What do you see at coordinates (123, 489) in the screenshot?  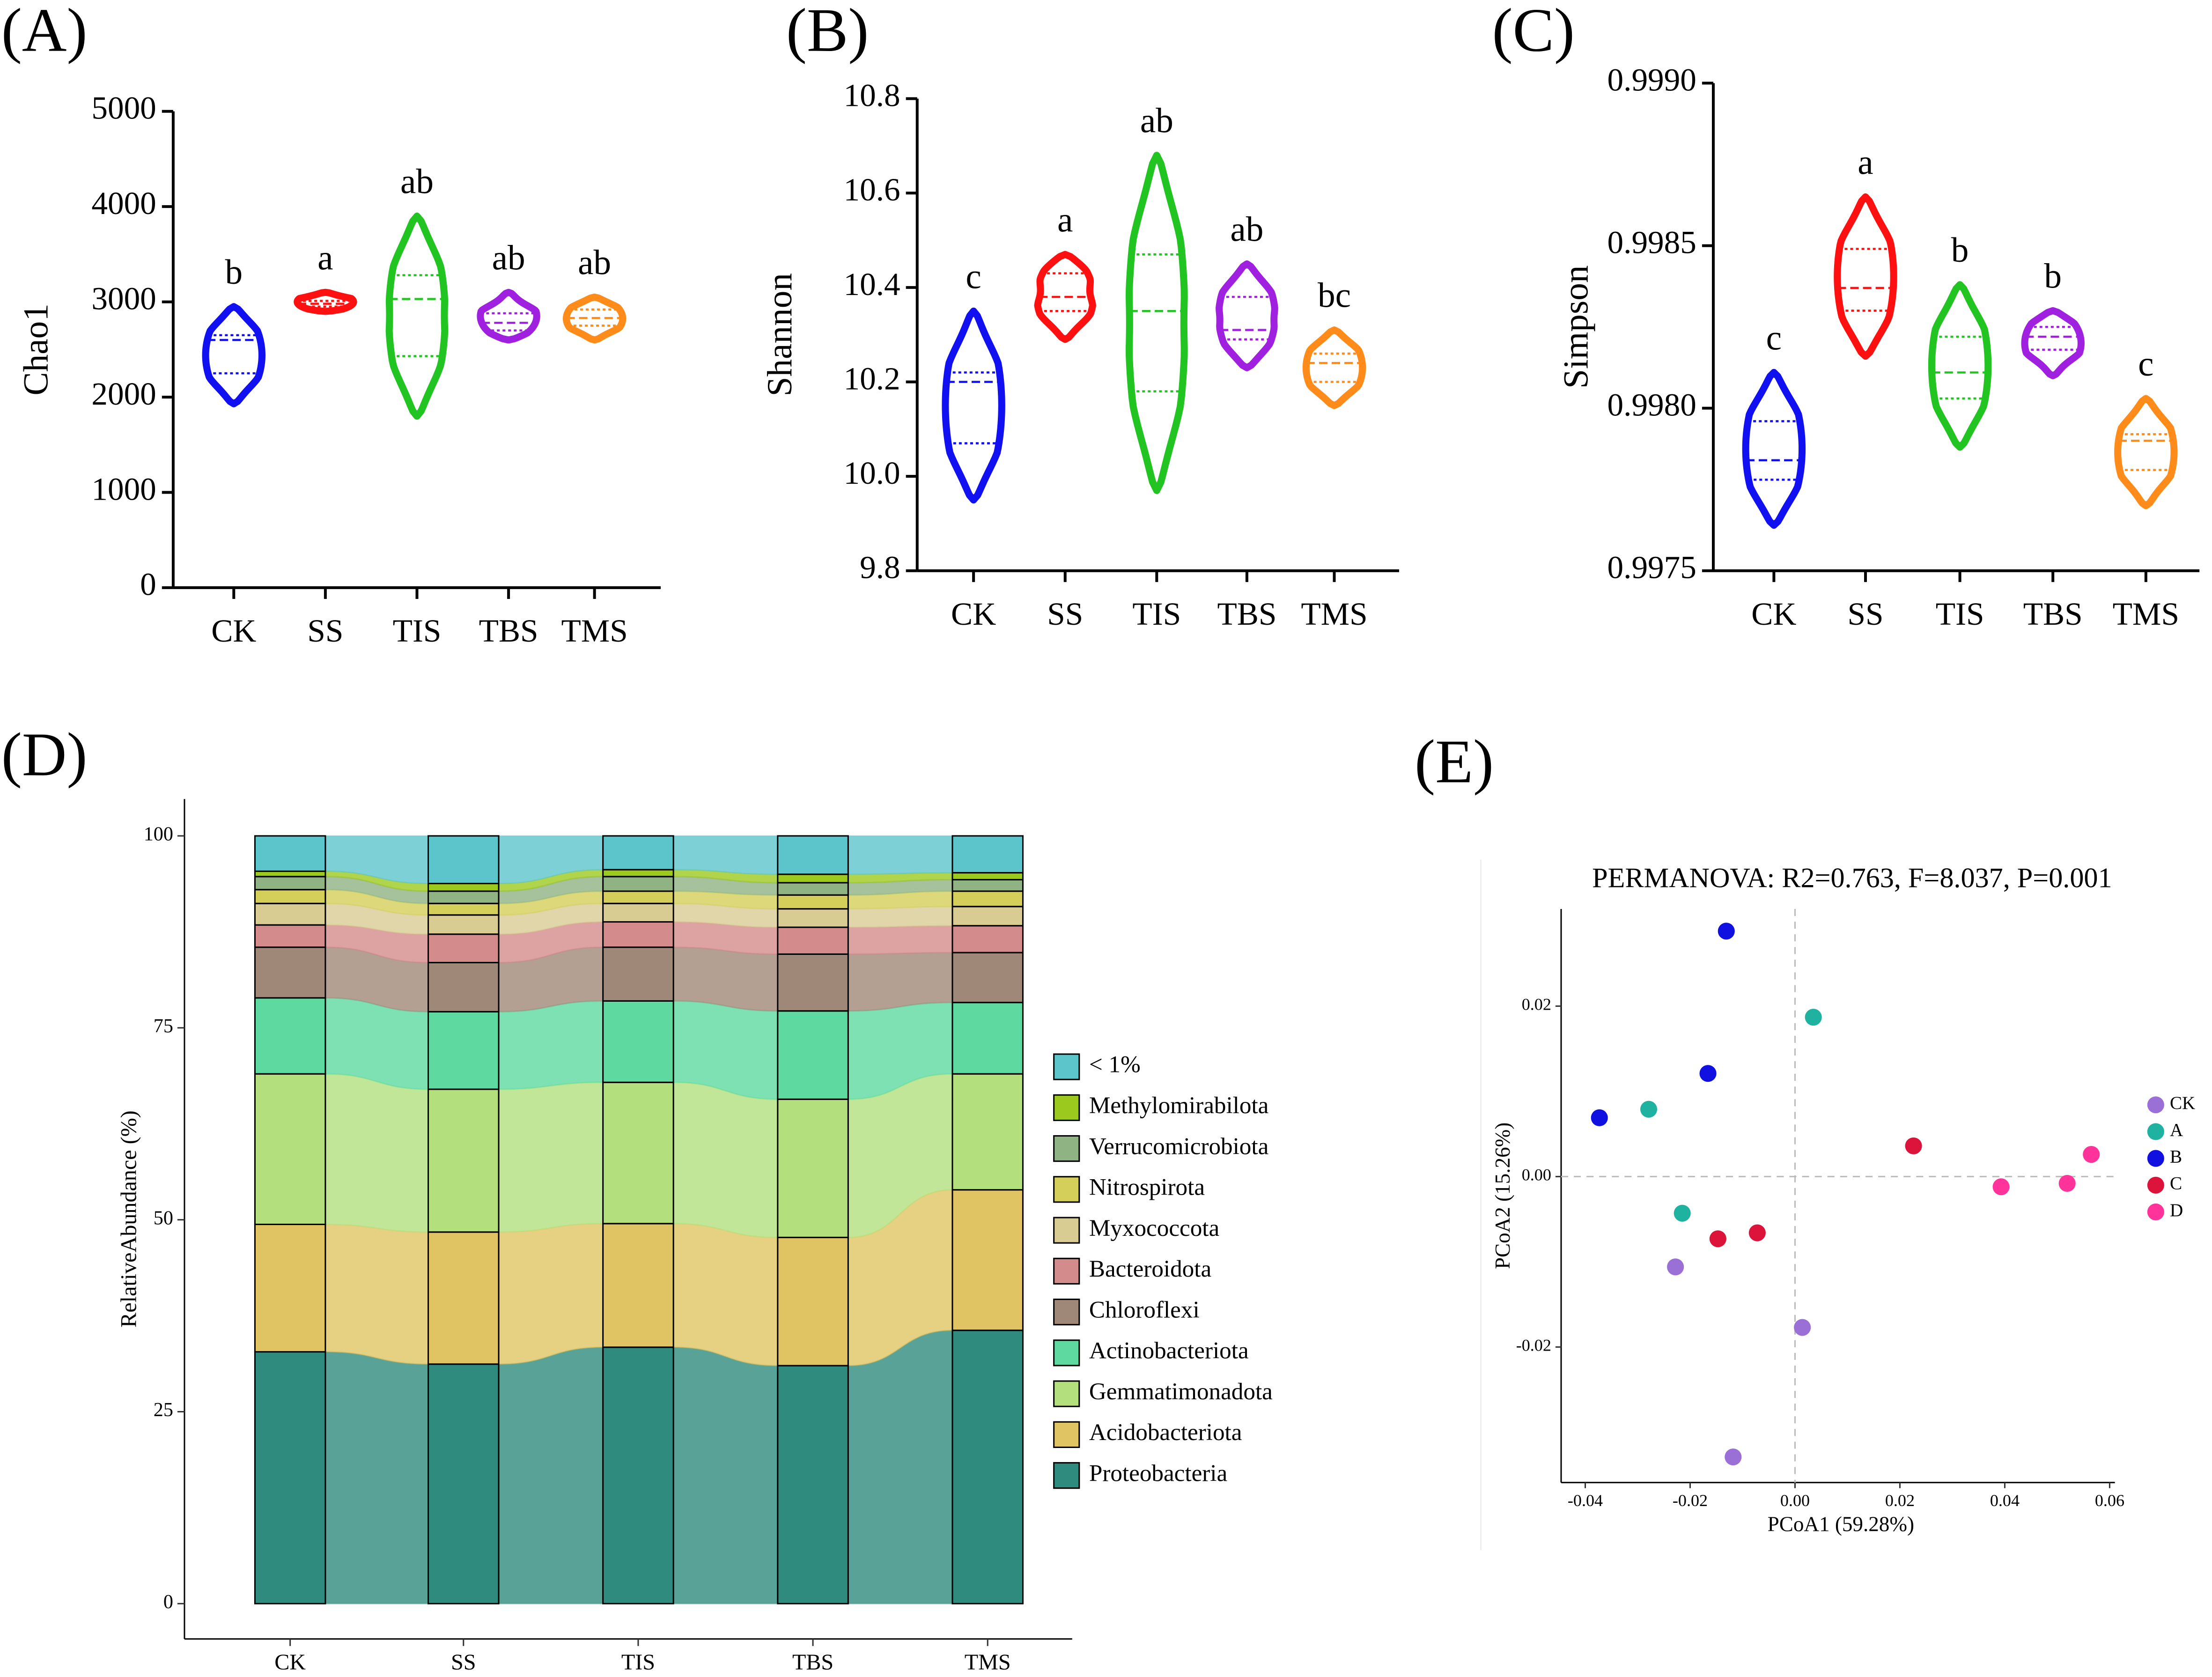 I see `y-tick-label: 1000` at bounding box center [123, 489].